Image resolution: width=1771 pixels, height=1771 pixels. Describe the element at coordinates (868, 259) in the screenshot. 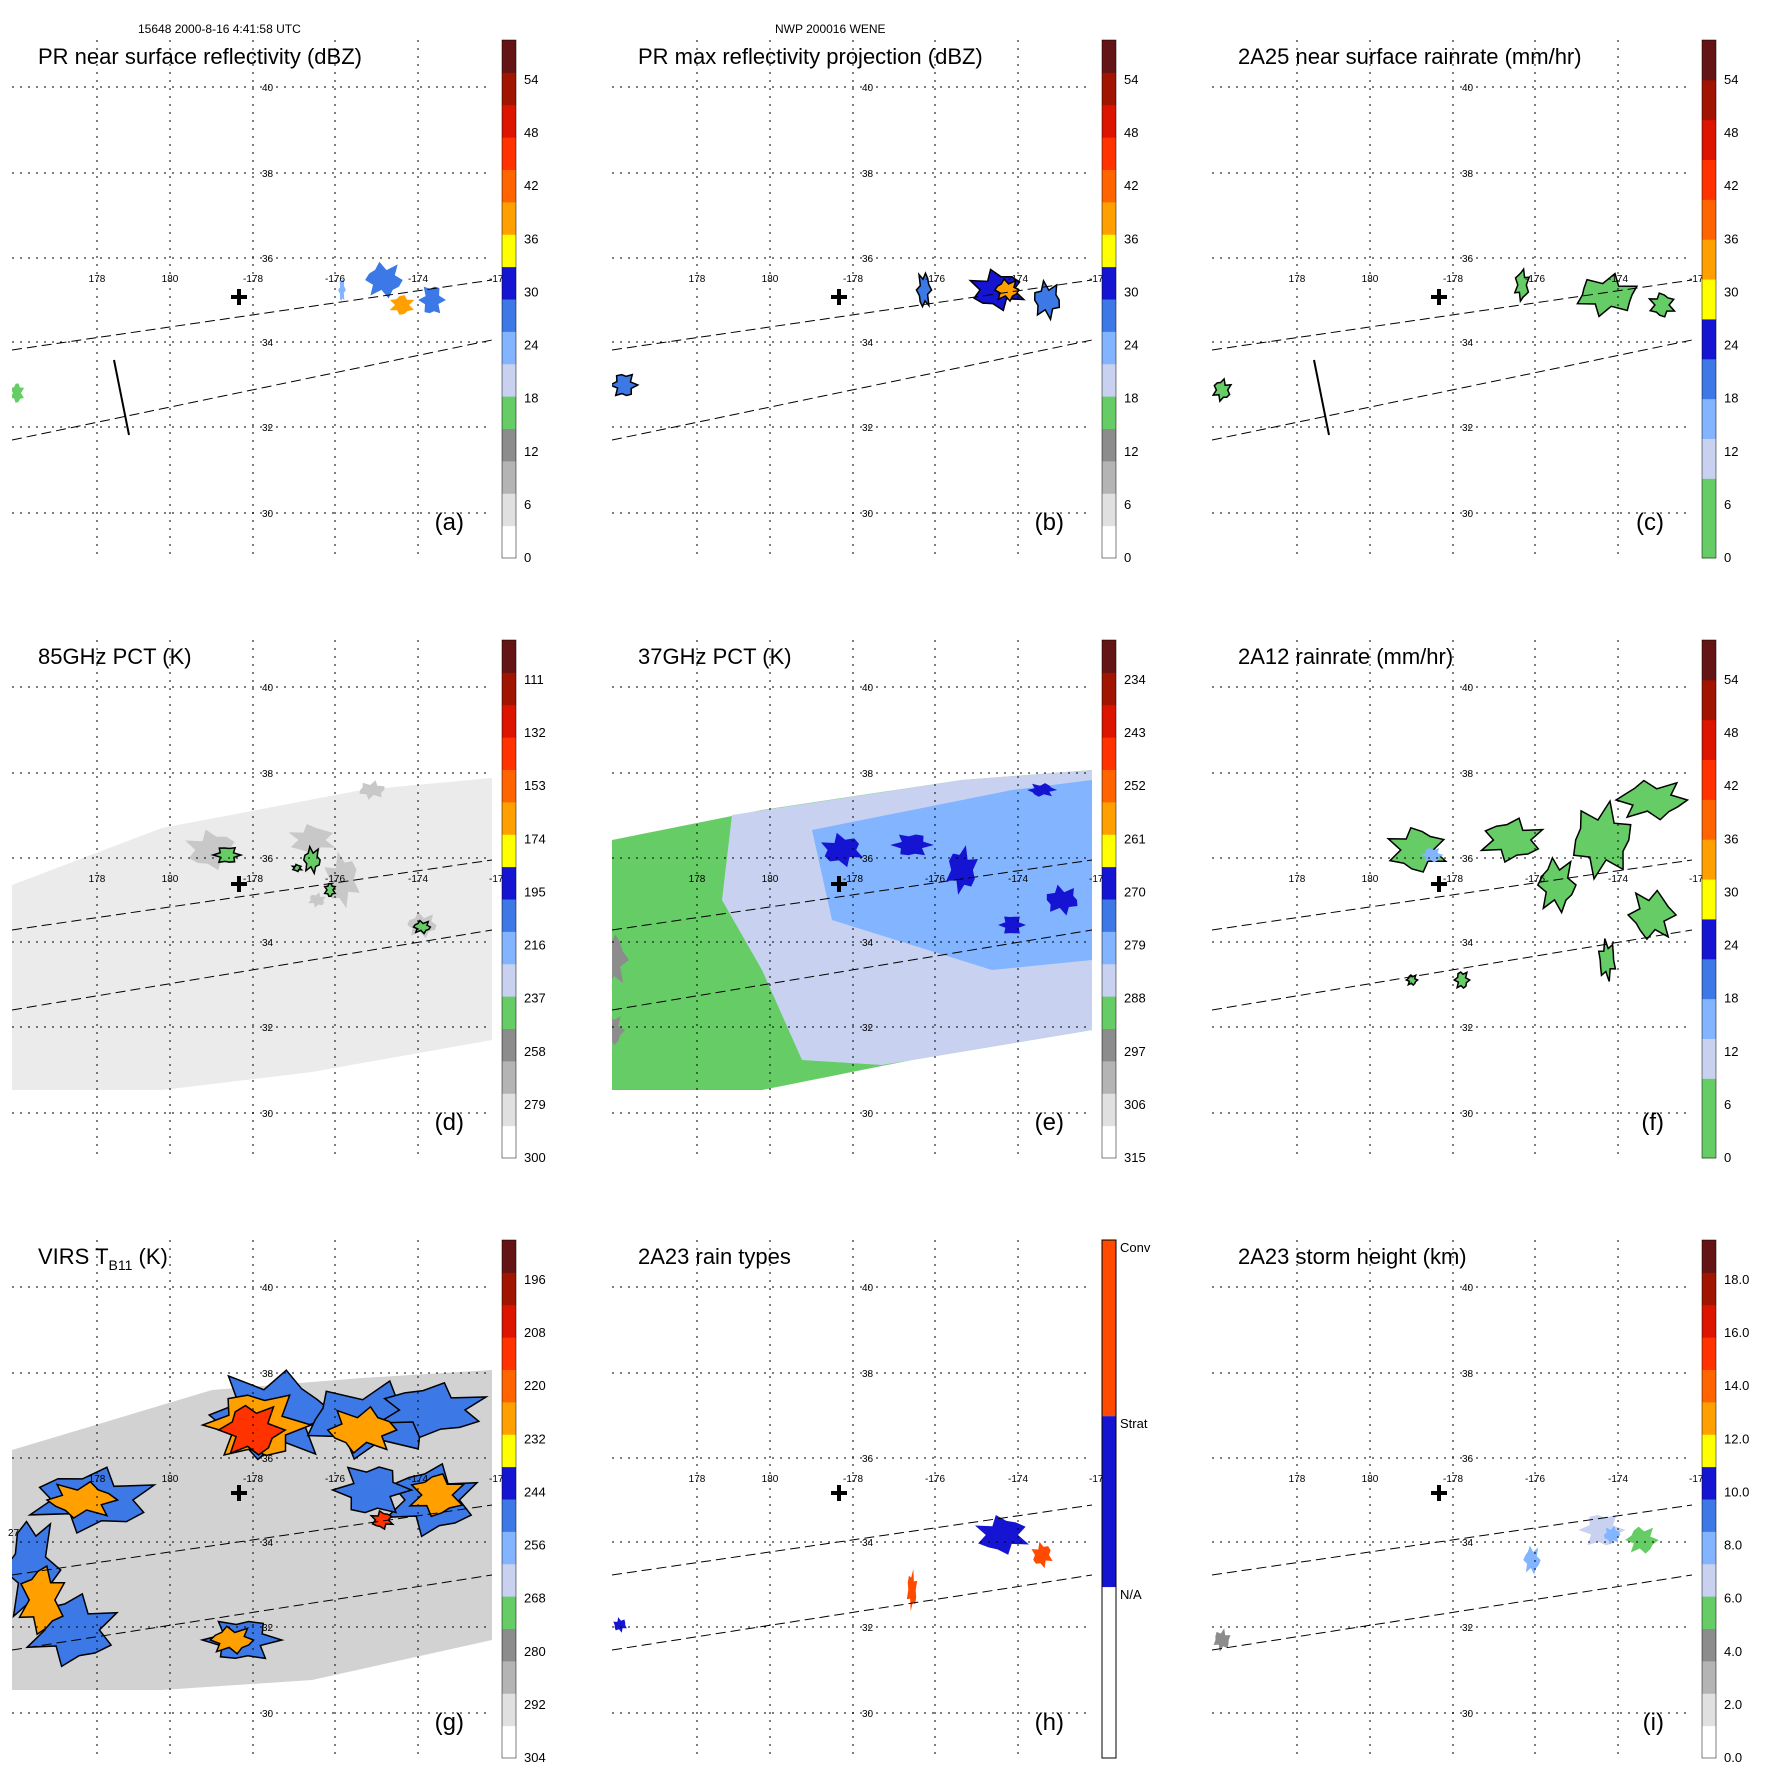

I see `lat-label: 36` at that location.